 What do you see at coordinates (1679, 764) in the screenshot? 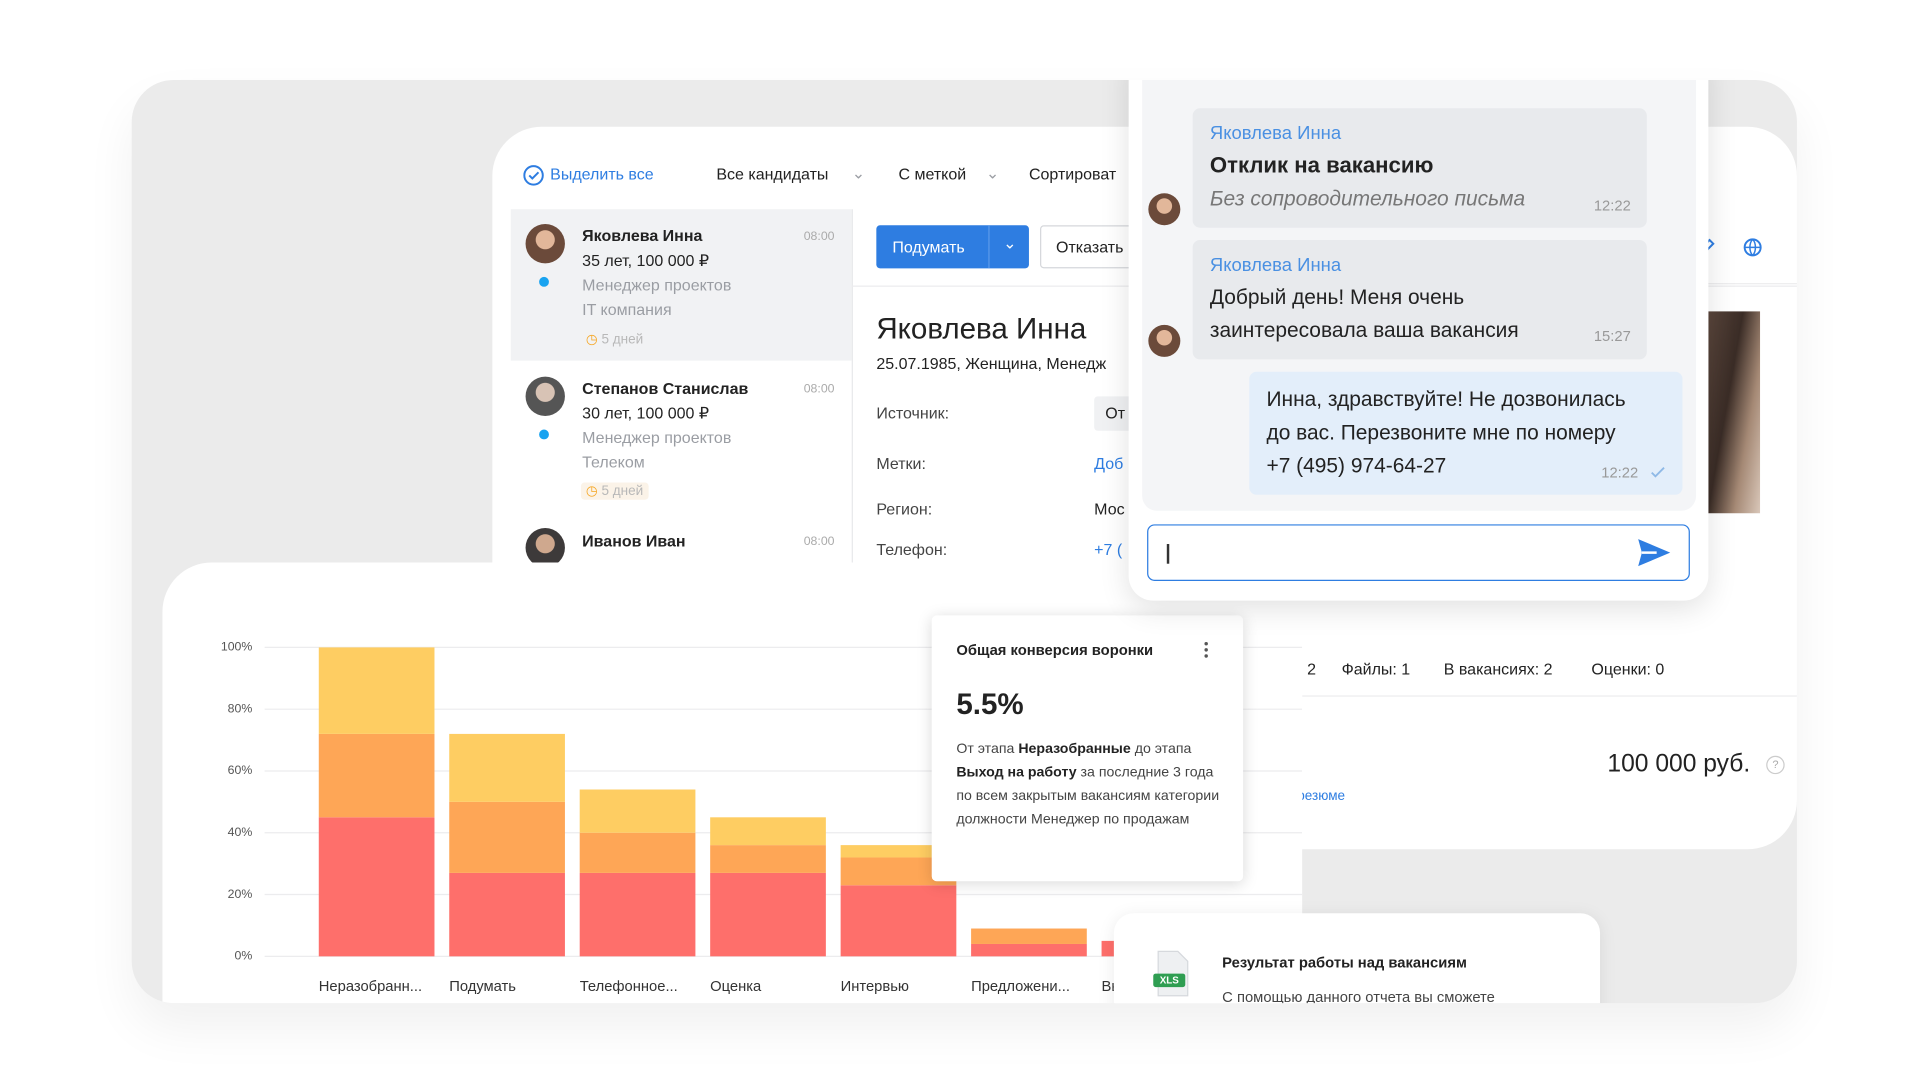
I see `salary: 100 000 руб.` at bounding box center [1679, 764].